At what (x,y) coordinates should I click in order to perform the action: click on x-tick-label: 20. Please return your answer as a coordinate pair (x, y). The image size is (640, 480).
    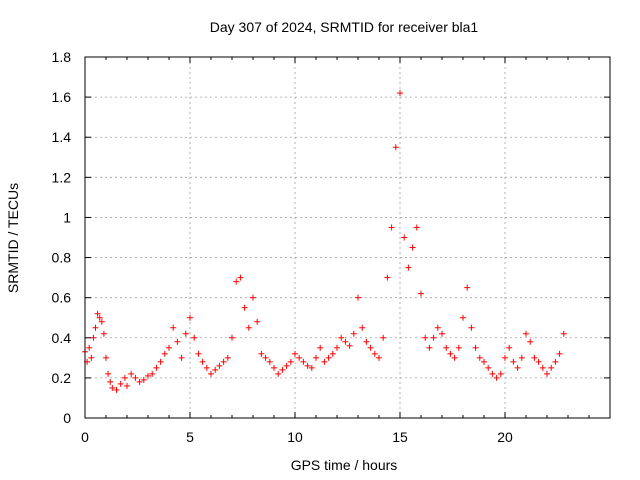
    Looking at the image, I should click on (505, 437).